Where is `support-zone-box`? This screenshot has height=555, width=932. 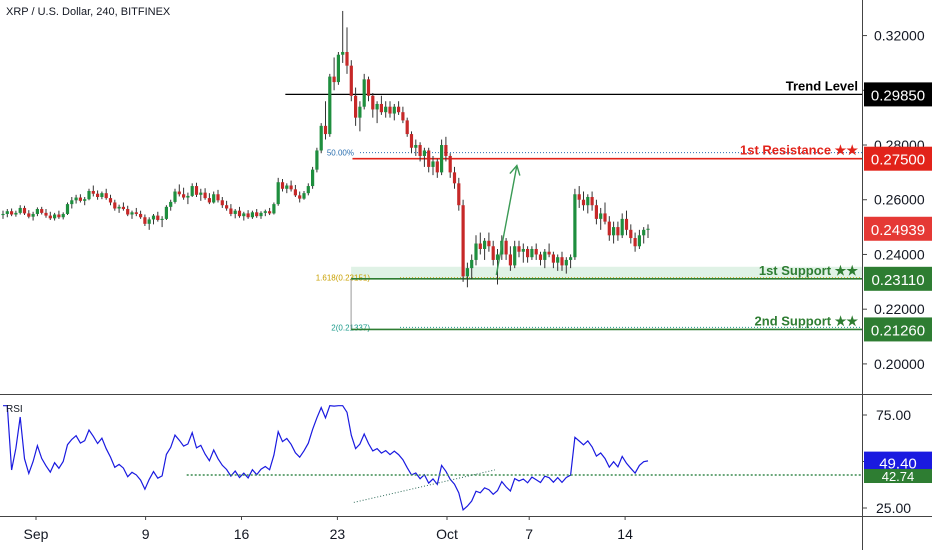
support-zone-box is located at coordinates (606, 273).